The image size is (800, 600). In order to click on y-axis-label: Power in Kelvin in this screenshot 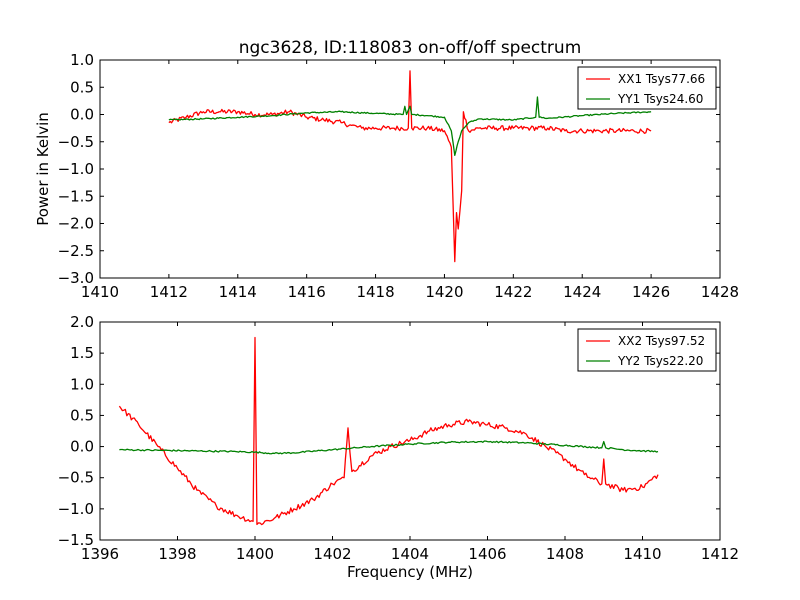, I will do `click(43, 169)`.